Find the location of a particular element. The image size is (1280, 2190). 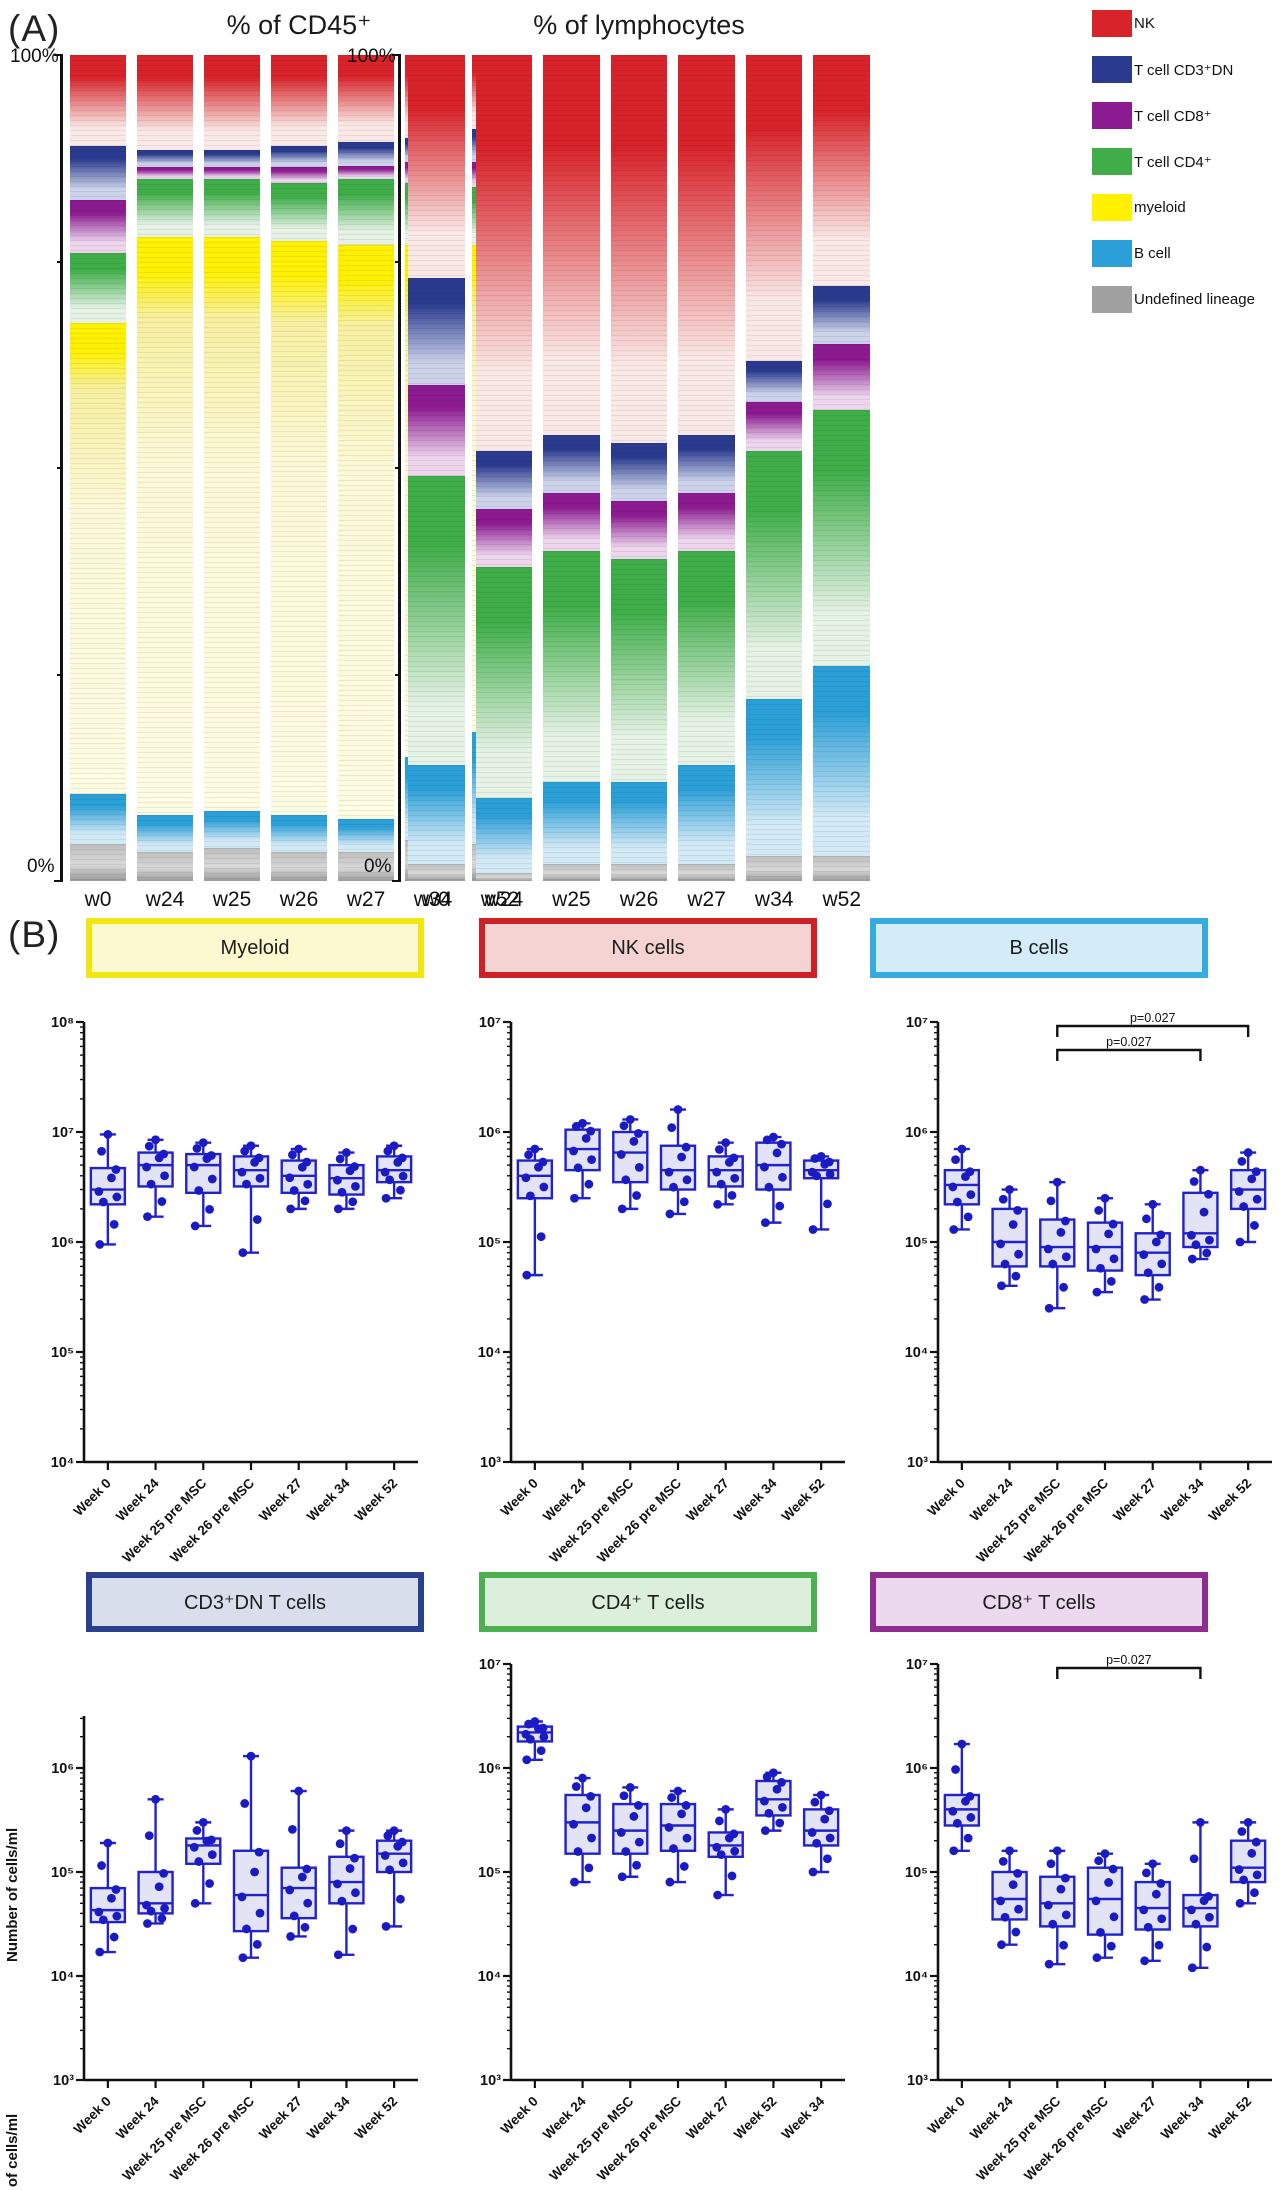

significance-bracket is located at coordinates (1129, 1672).